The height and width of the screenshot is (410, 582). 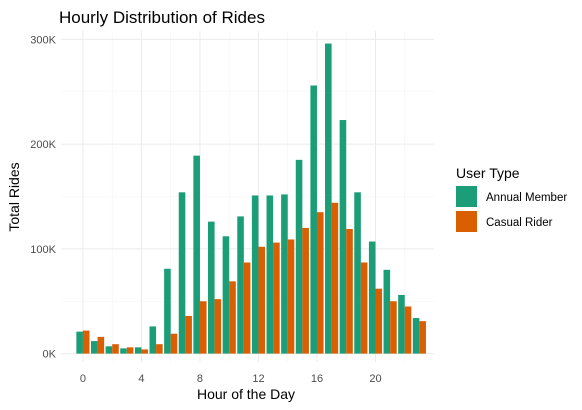 I want to click on legend-swatch-casual-rider, so click(x=466, y=221).